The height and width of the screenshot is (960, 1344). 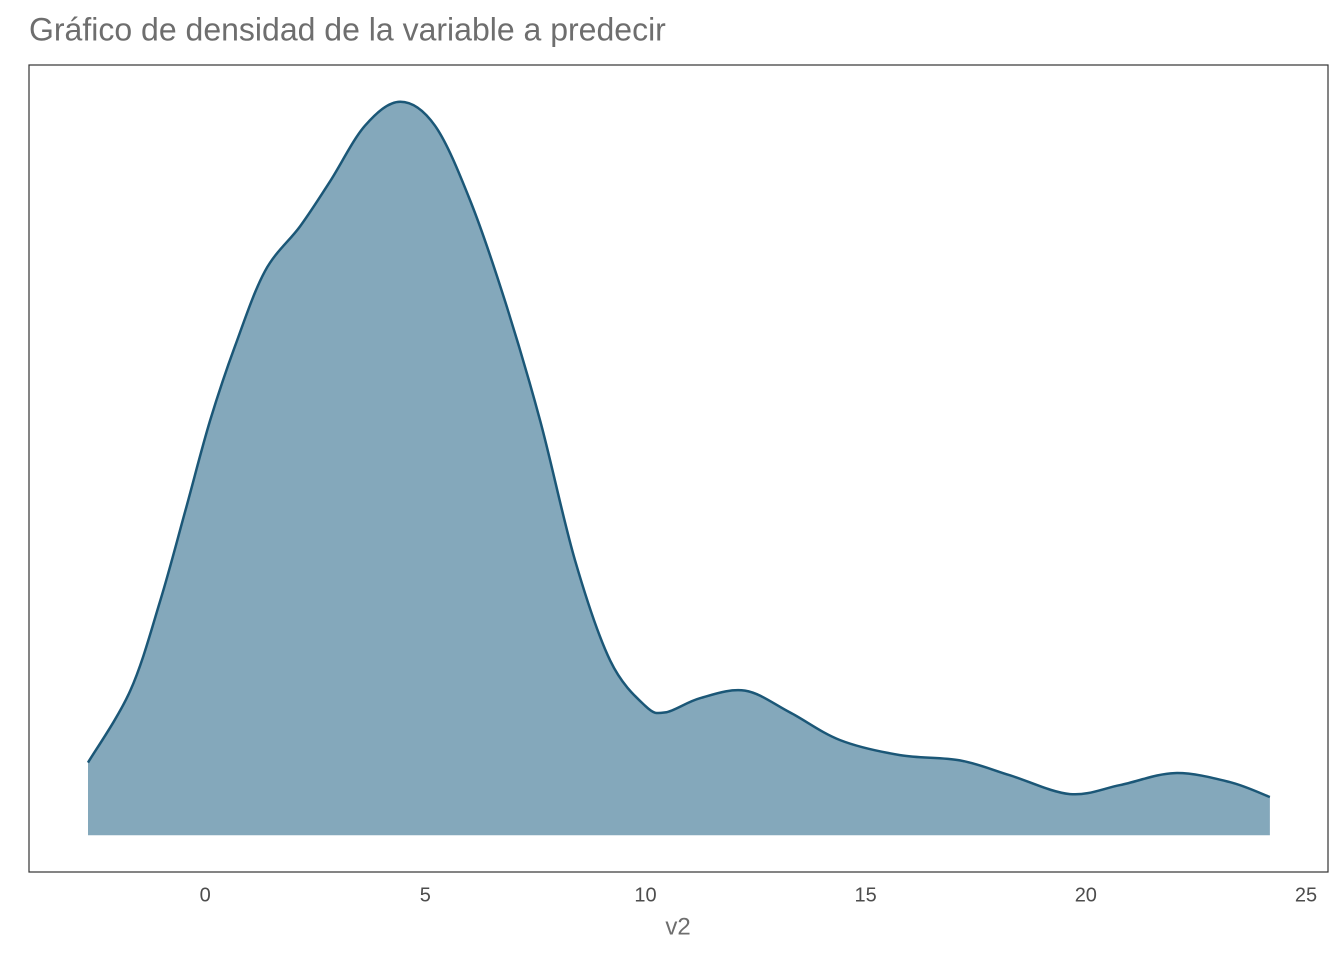 I want to click on x-tick-label: 5, so click(x=425, y=895).